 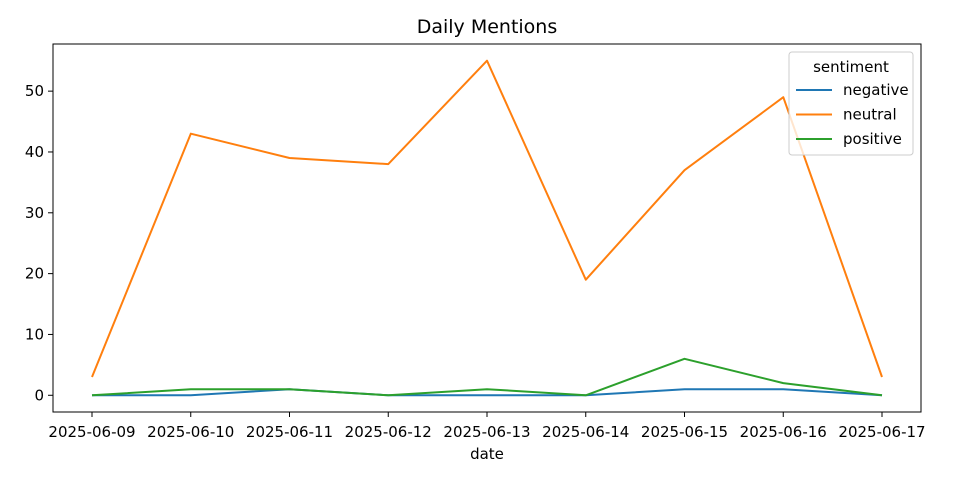 I want to click on x-axis-label: date, so click(x=487, y=454).